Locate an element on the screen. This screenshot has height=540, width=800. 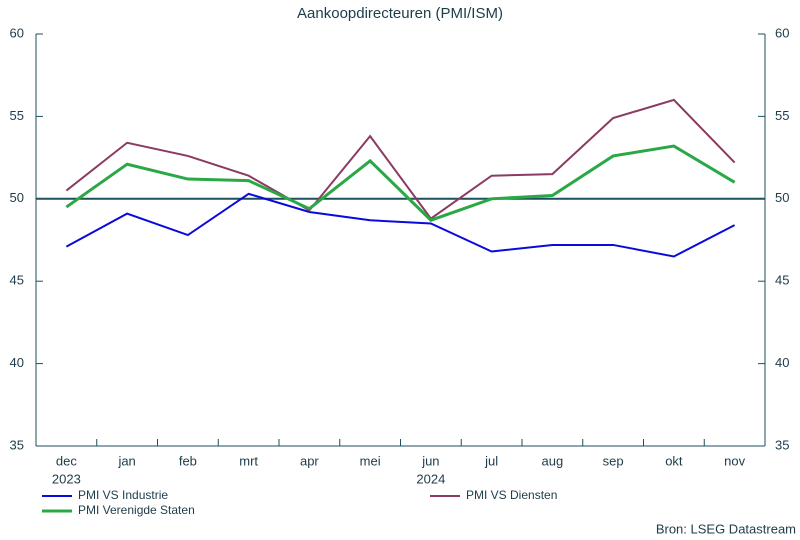
y2-tick-label: 60 is located at coordinates (782, 32).